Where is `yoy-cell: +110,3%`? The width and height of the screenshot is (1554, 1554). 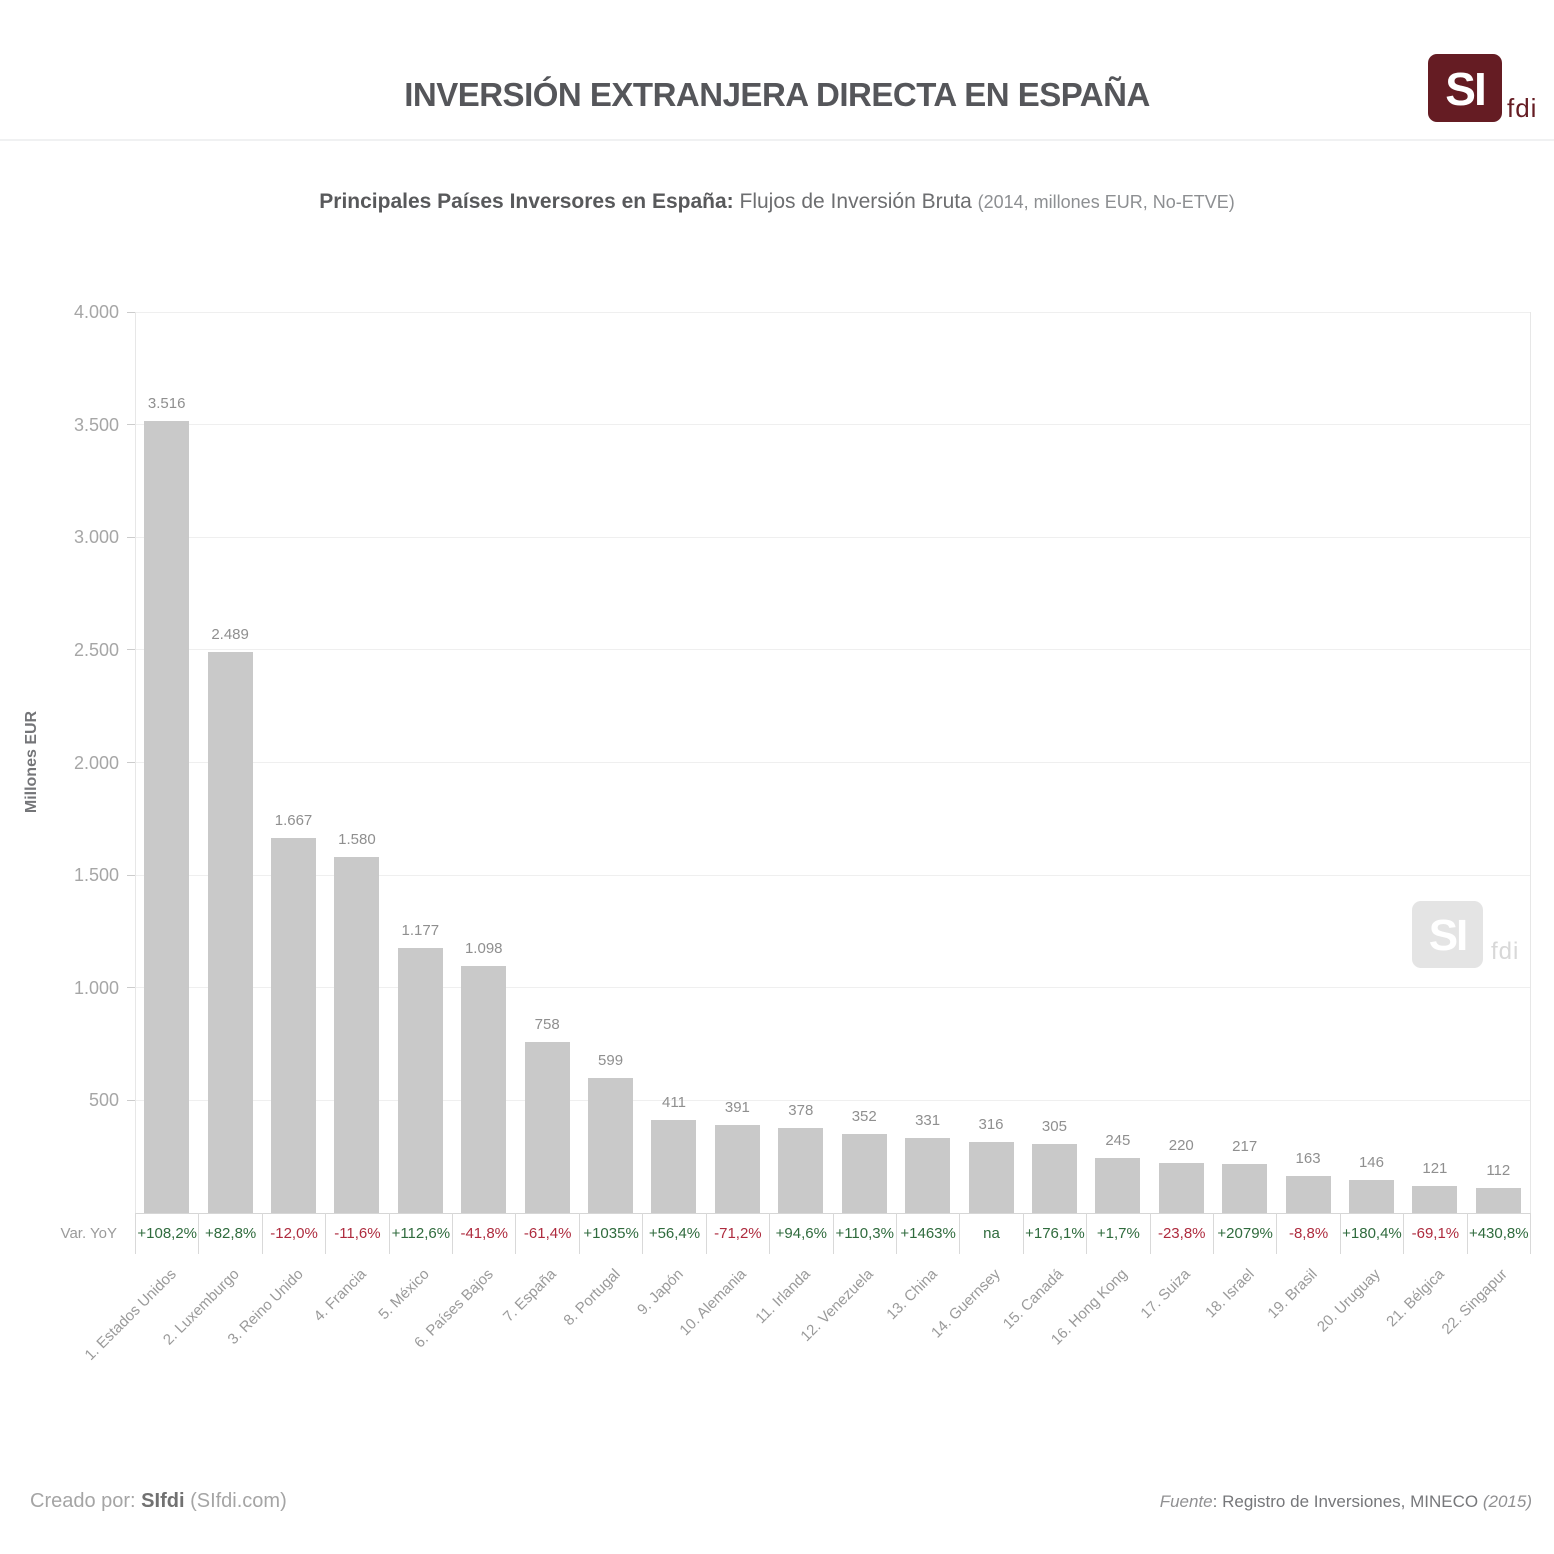
yoy-cell: +110,3% is located at coordinates (864, 1233).